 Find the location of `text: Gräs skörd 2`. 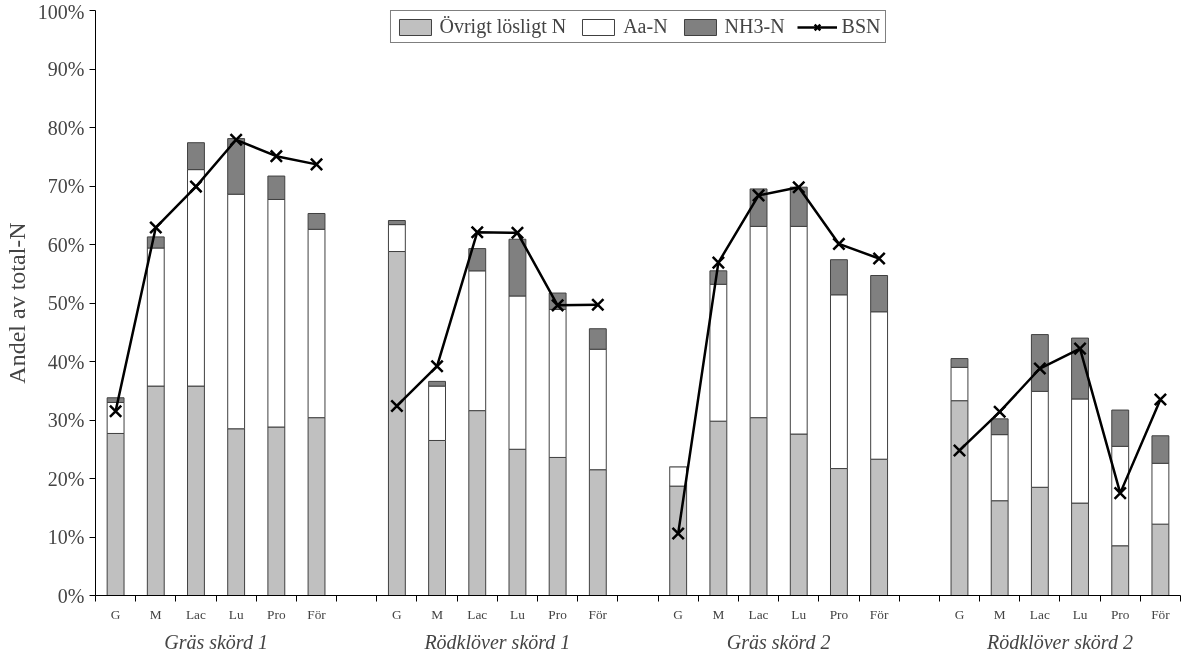

text: Gräs skörd 2 is located at coordinates (778, 641).